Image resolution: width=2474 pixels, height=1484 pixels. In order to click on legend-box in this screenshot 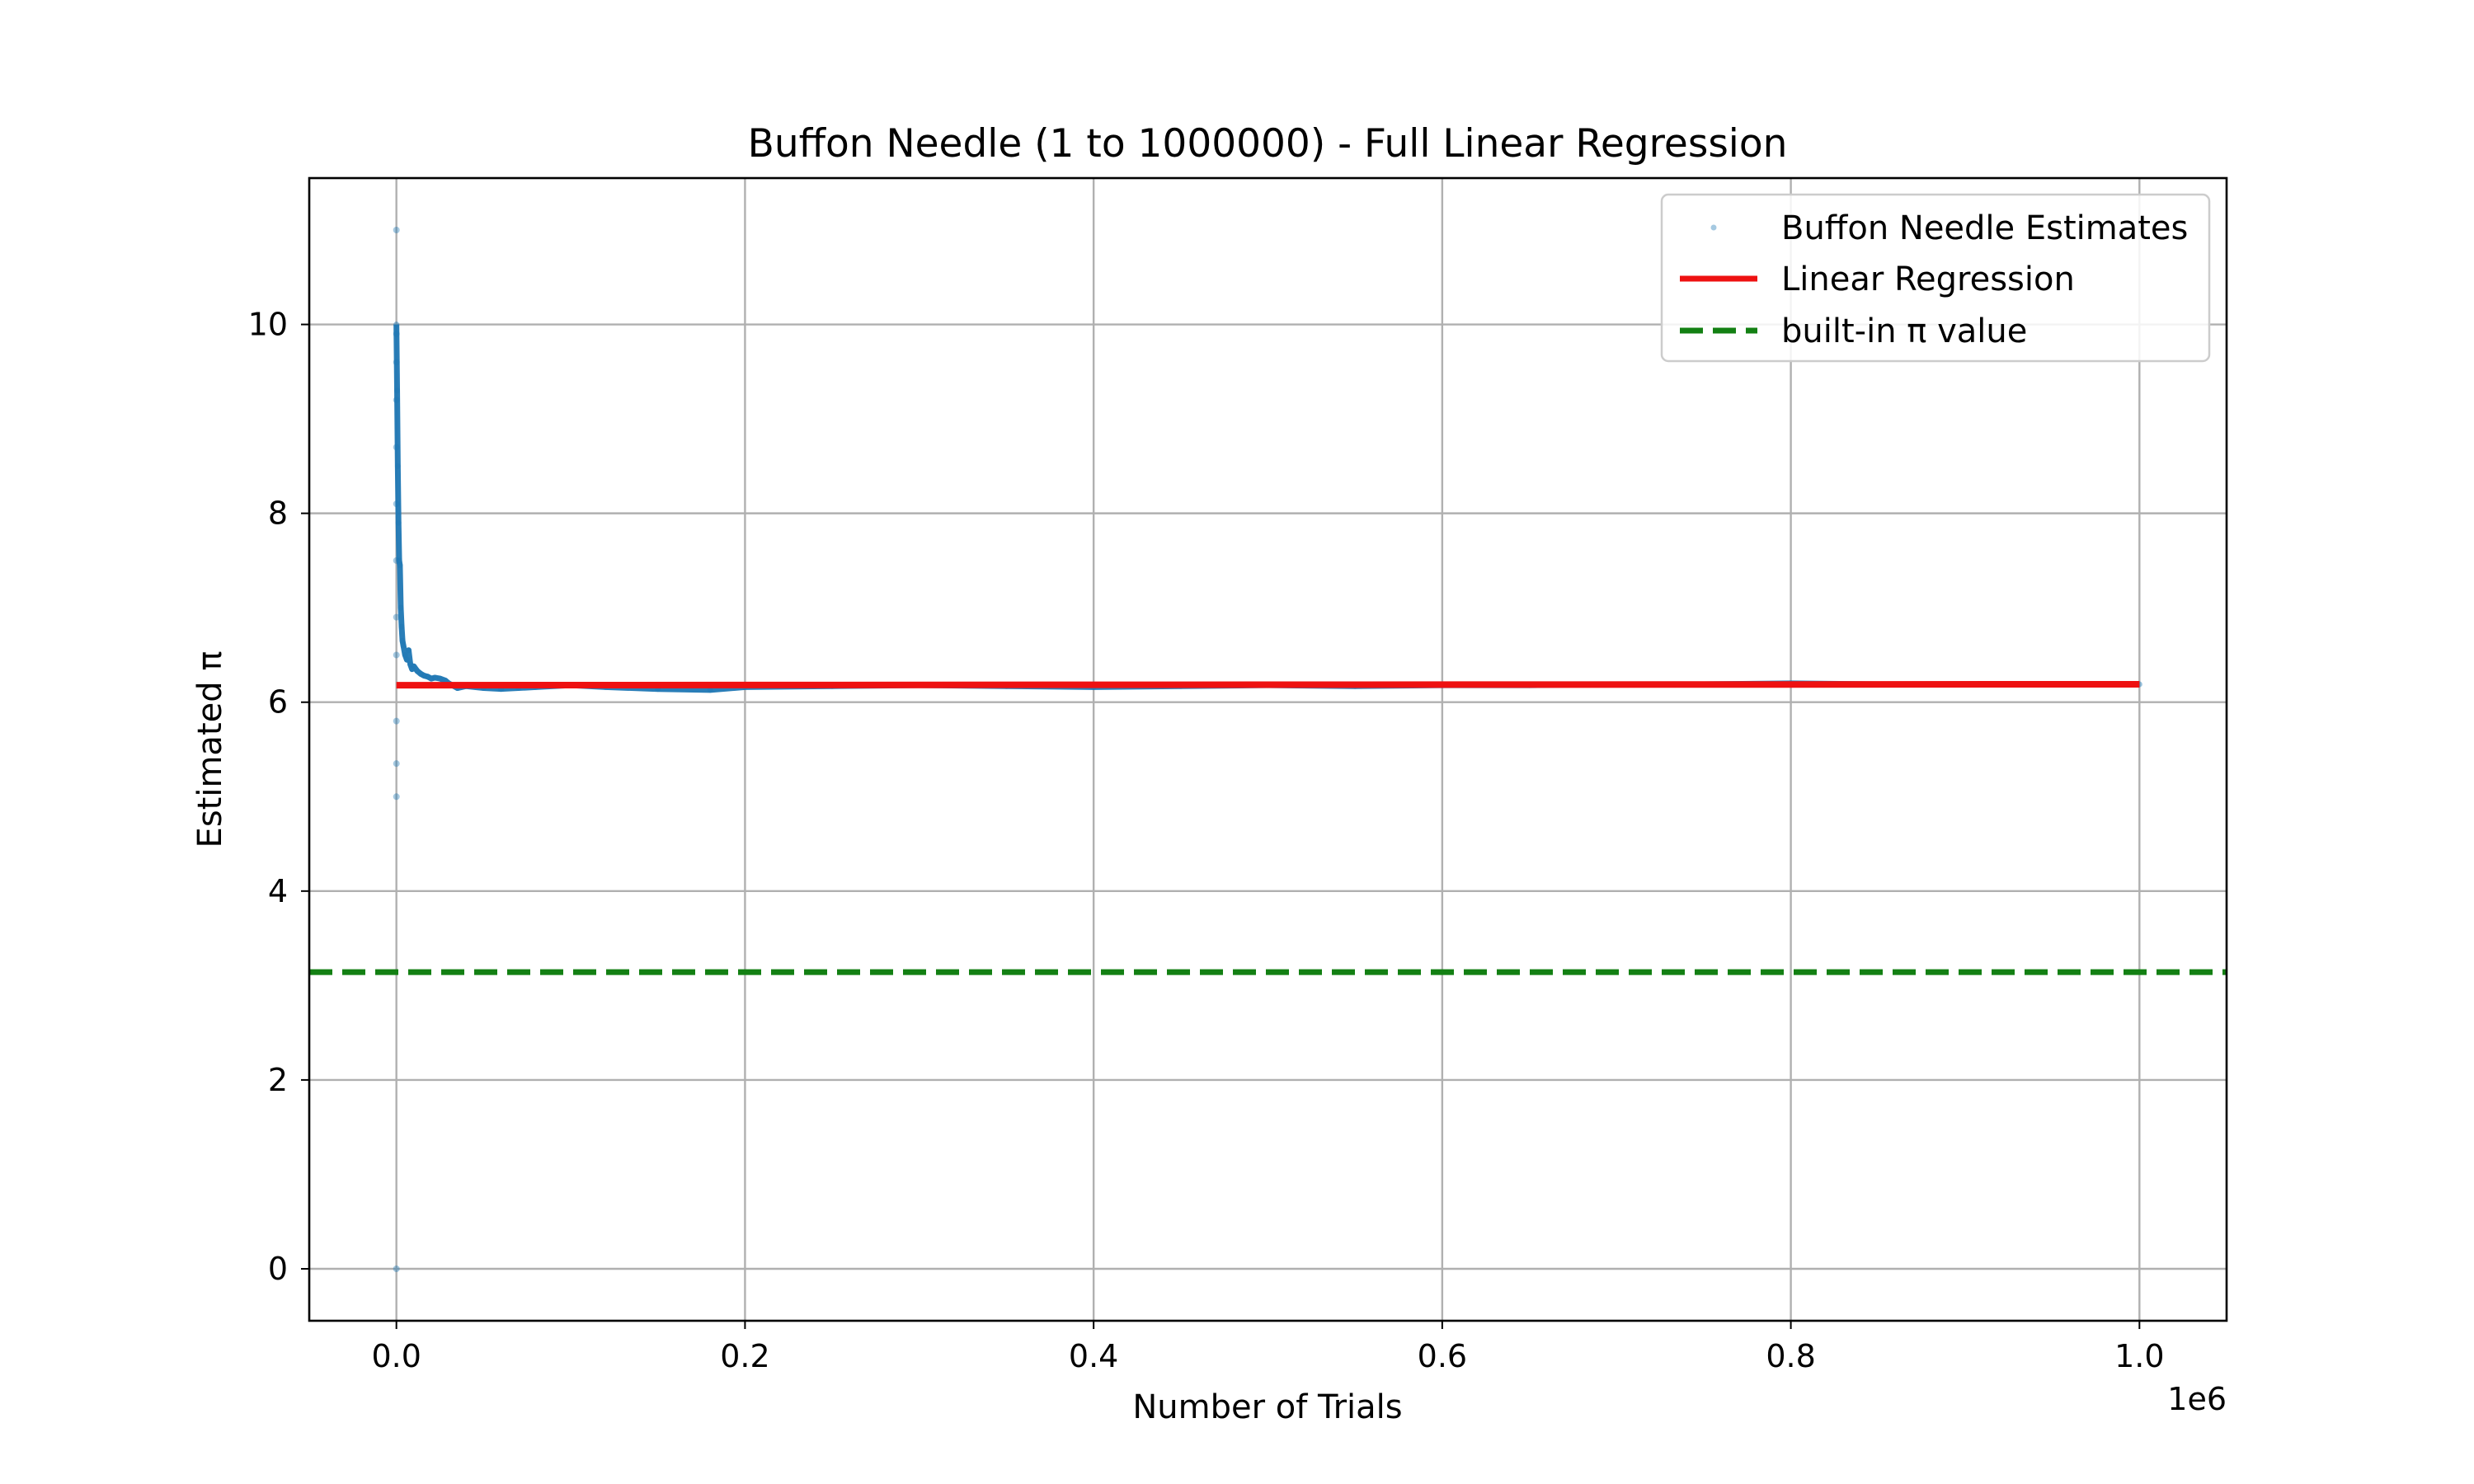, I will do `click(1935, 278)`.